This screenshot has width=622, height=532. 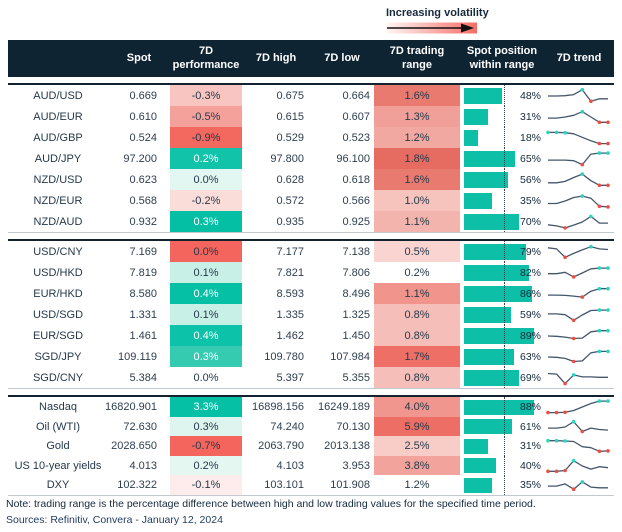 I want to click on performance-cell: 0.0%, so click(x=206, y=251).